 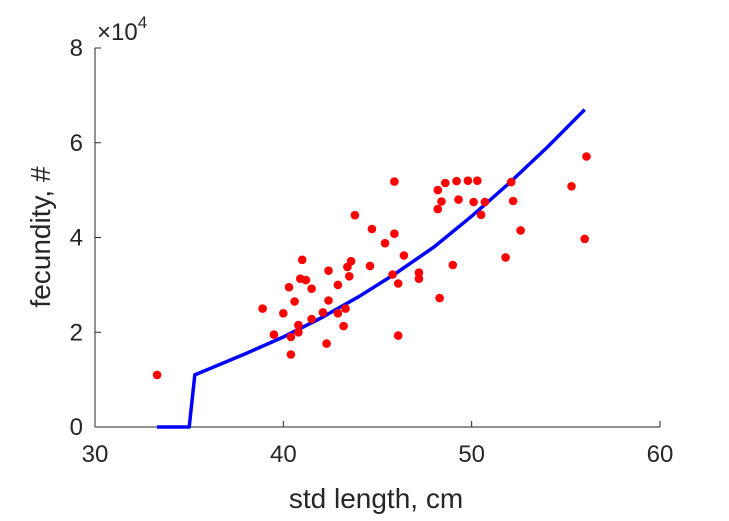 What do you see at coordinates (76, 332) in the screenshot?
I see `y-tick-label: 2` at bounding box center [76, 332].